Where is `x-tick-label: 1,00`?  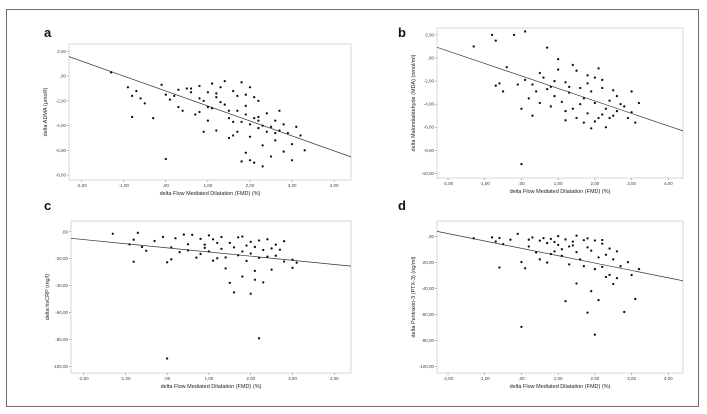 x-tick-label: 1,00 is located at coordinates (558, 378).